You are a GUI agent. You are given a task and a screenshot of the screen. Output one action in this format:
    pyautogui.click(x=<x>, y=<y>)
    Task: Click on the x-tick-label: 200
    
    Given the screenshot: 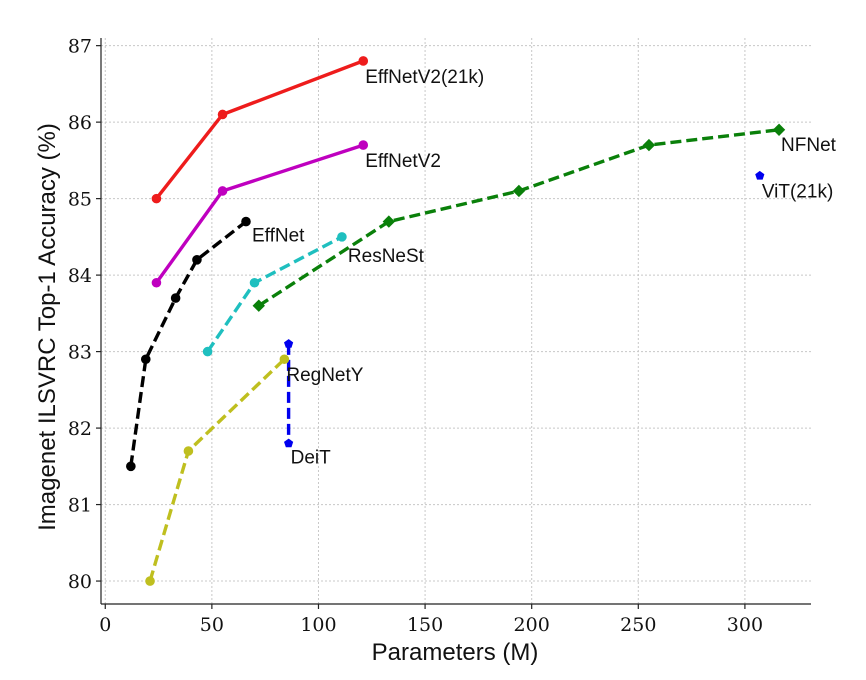 What is the action you would take?
    pyautogui.click(x=532, y=625)
    